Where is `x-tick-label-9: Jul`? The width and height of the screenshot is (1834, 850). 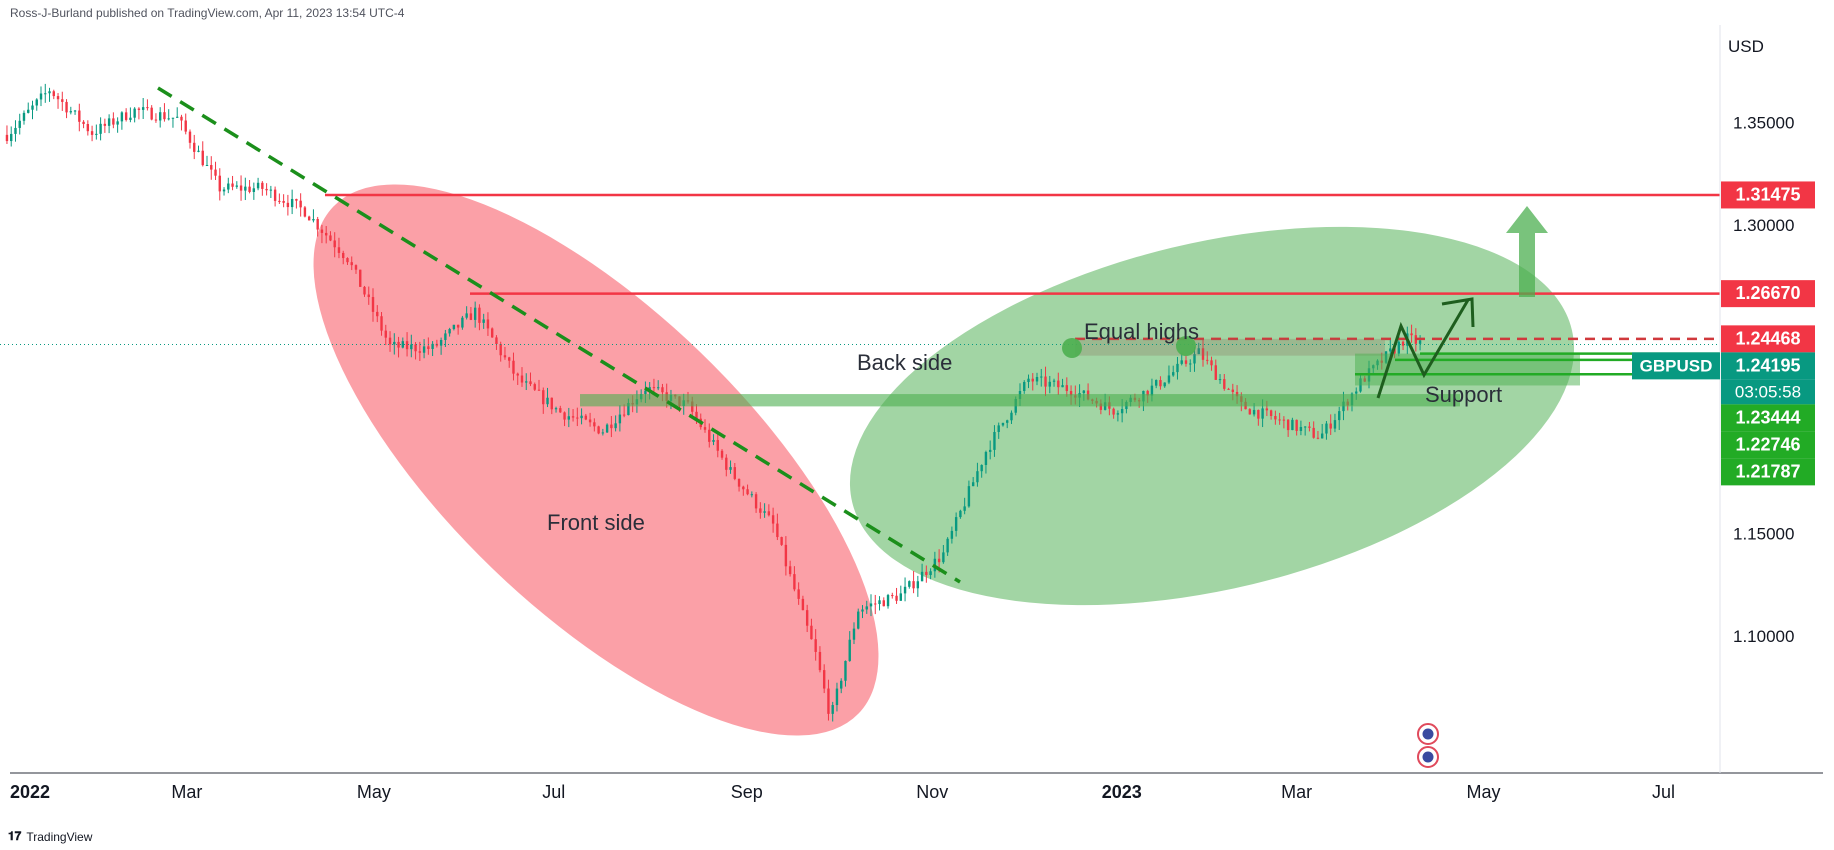 x-tick-label-9: Jul is located at coordinates (1663, 792).